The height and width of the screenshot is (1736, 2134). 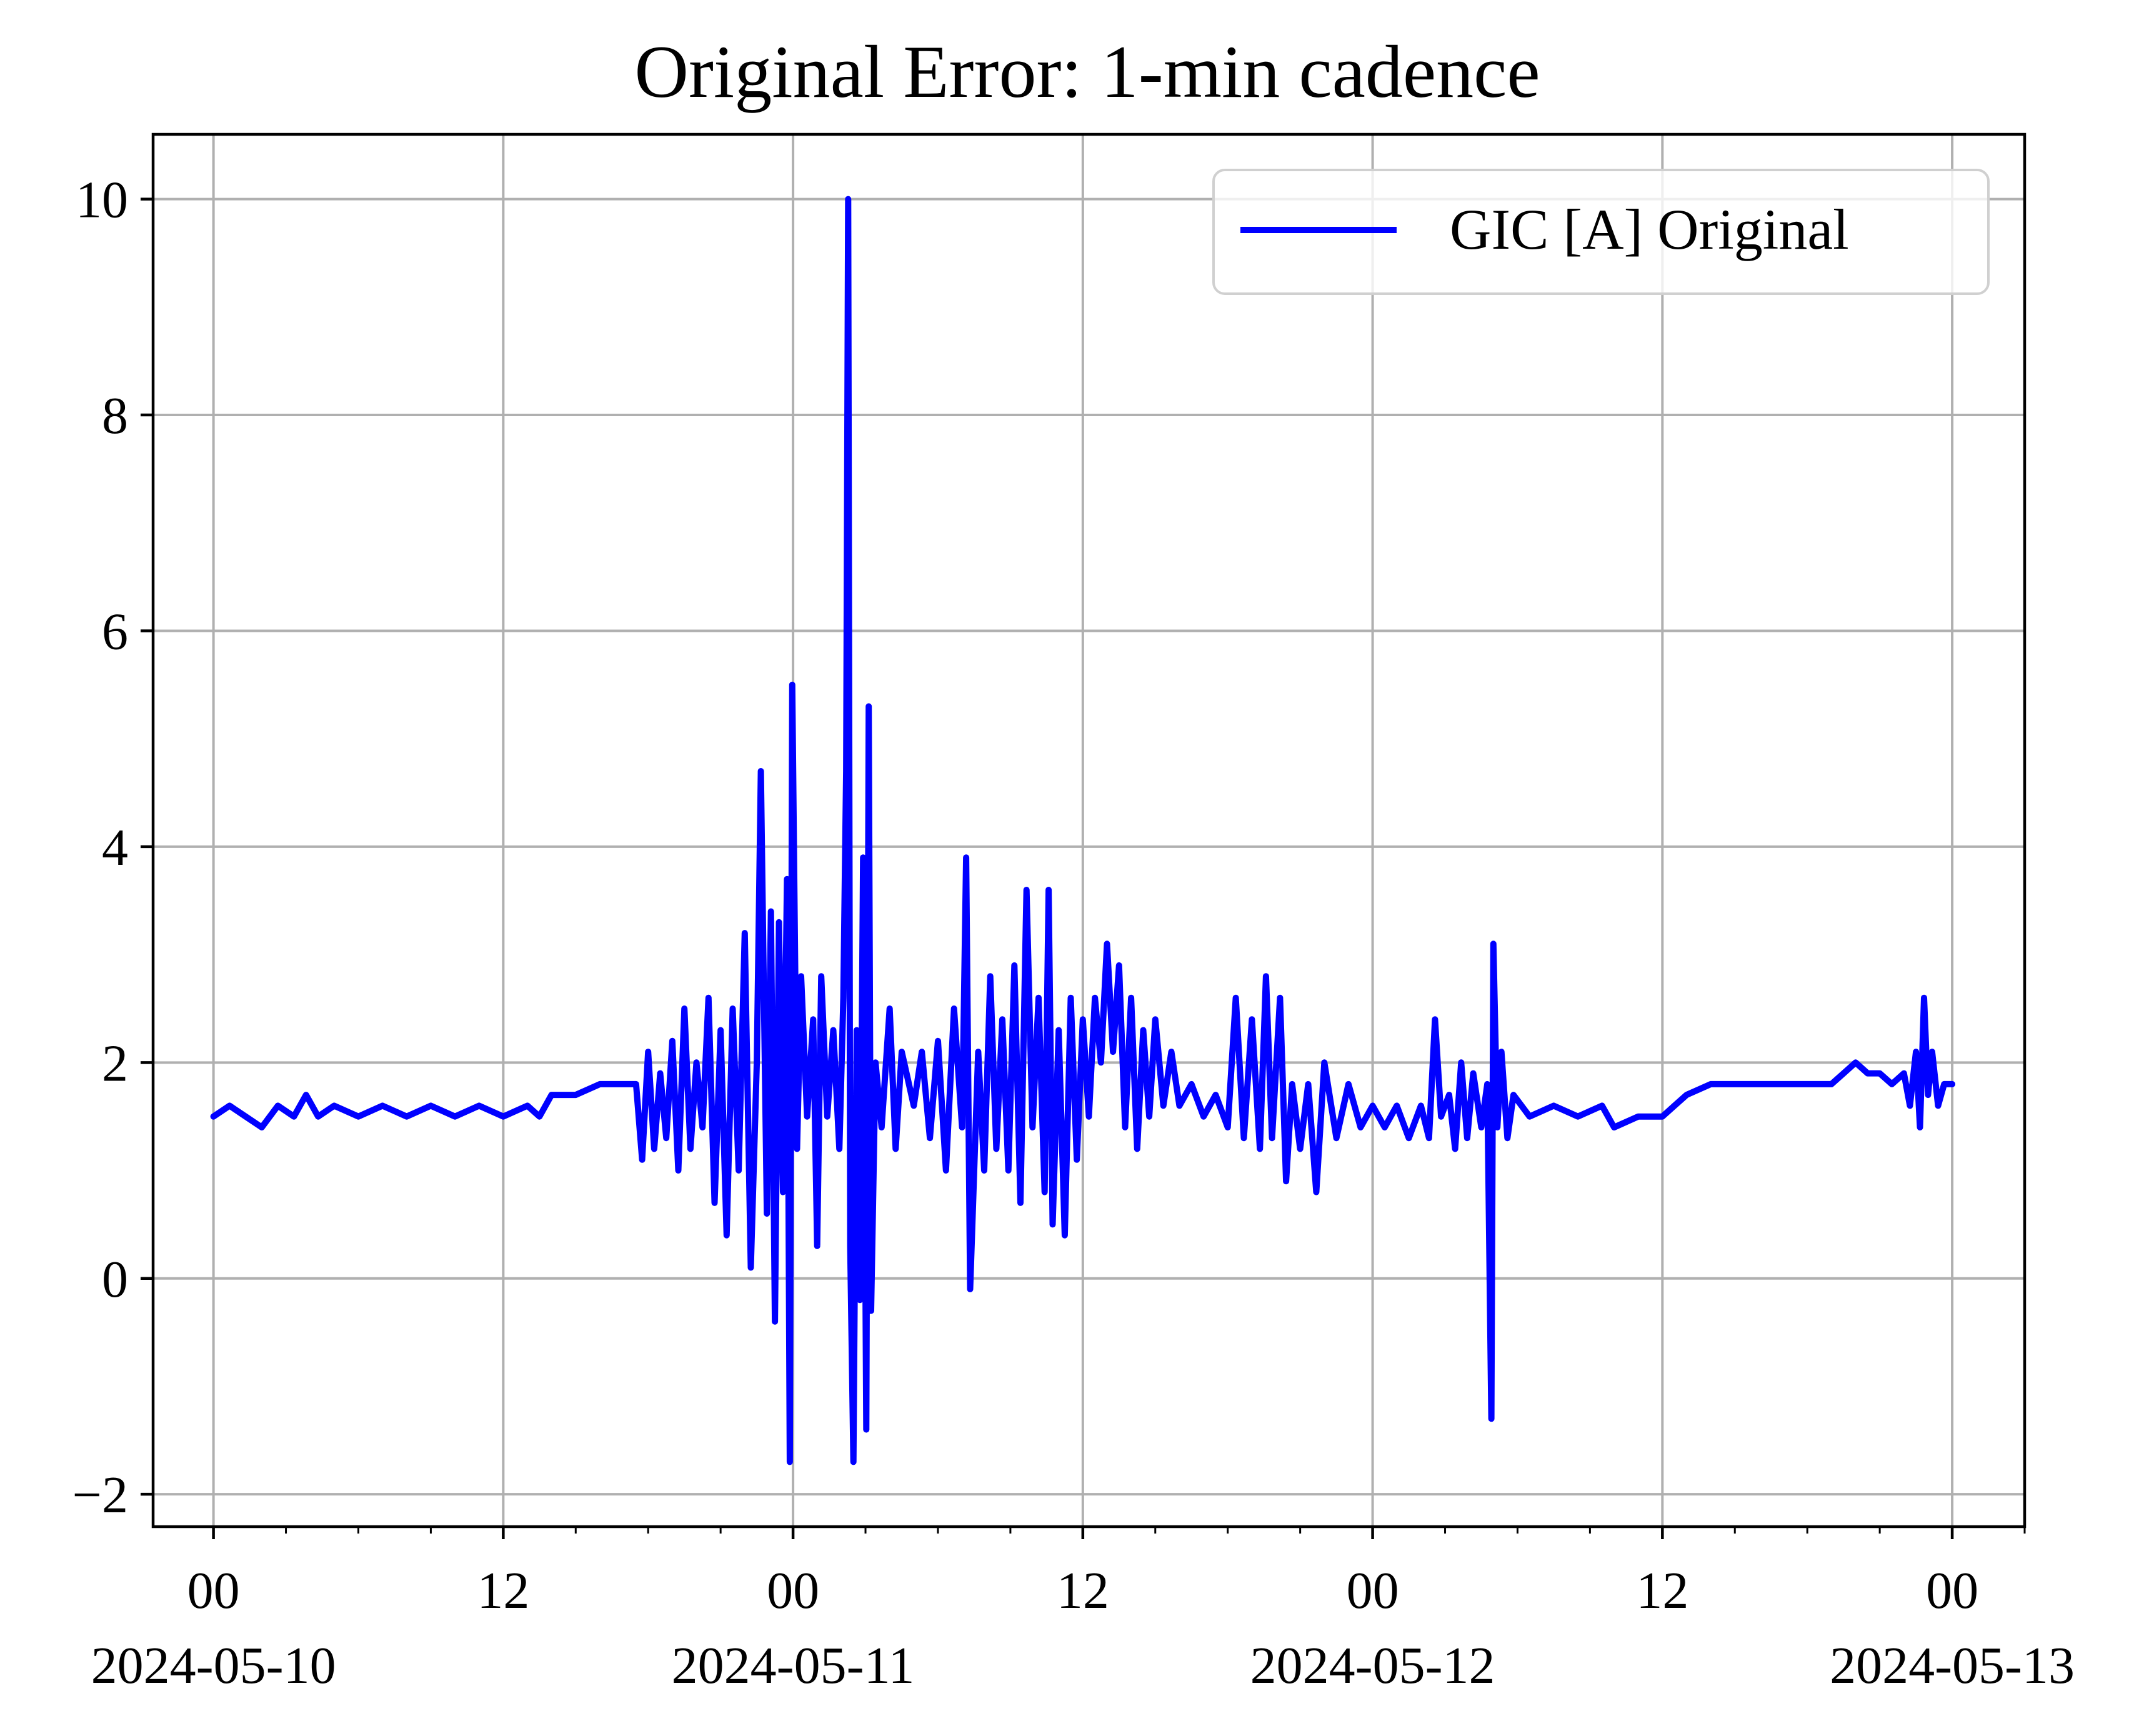 What do you see at coordinates (793, 1666) in the screenshot?
I see `x-tick-date-label: 2024-05-11` at bounding box center [793, 1666].